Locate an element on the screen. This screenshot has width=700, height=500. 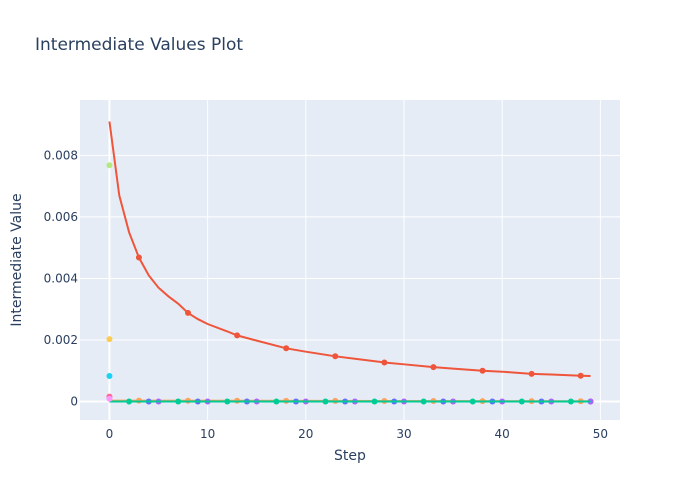
chart-title: Intermediate Values Plot is located at coordinates (139, 45).